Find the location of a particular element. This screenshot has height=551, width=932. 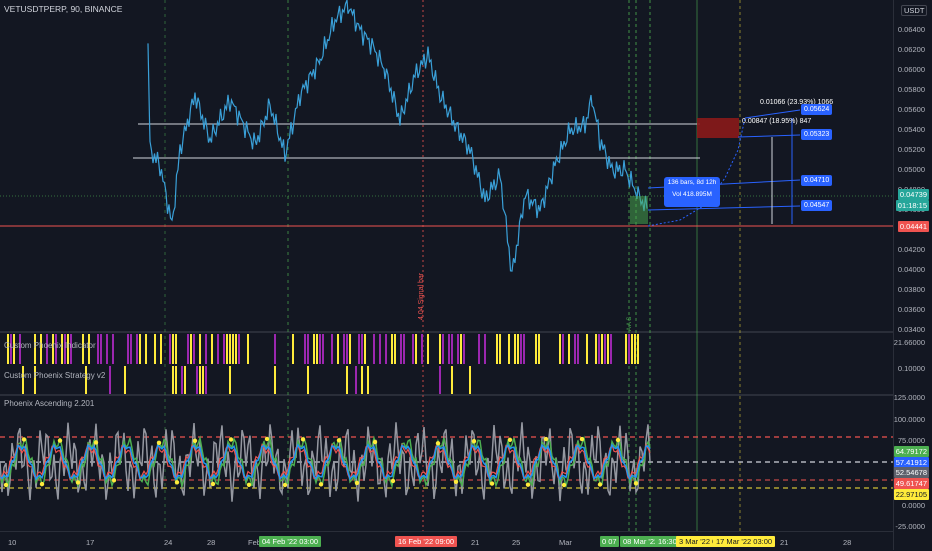

countdown-tag: 01:18:15 is located at coordinates (912, 205).